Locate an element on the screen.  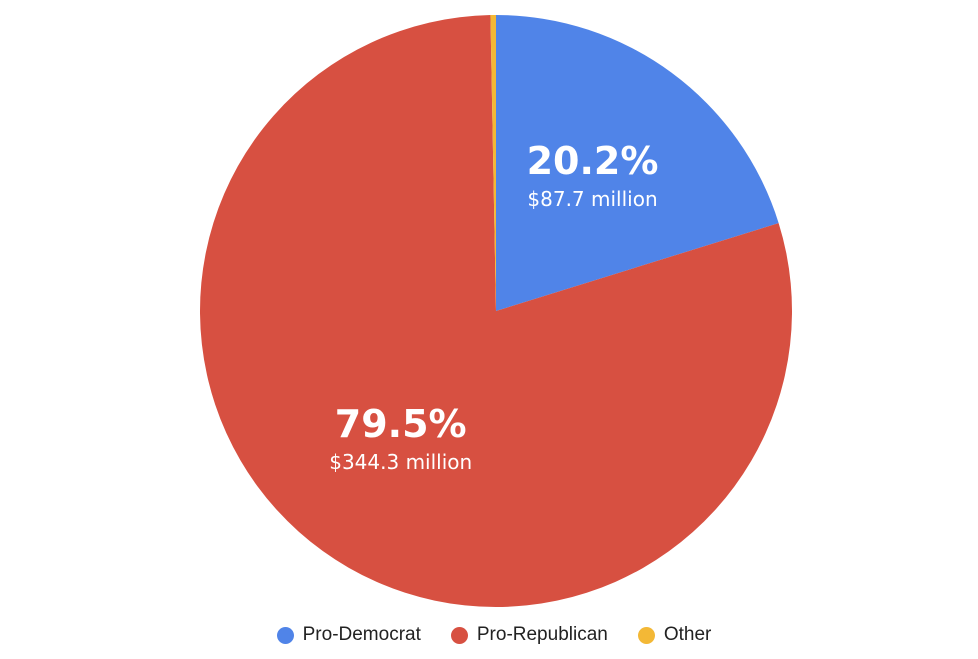
legend-item-pro-democrat: Pro-Democrat is located at coordinates (348, 635).